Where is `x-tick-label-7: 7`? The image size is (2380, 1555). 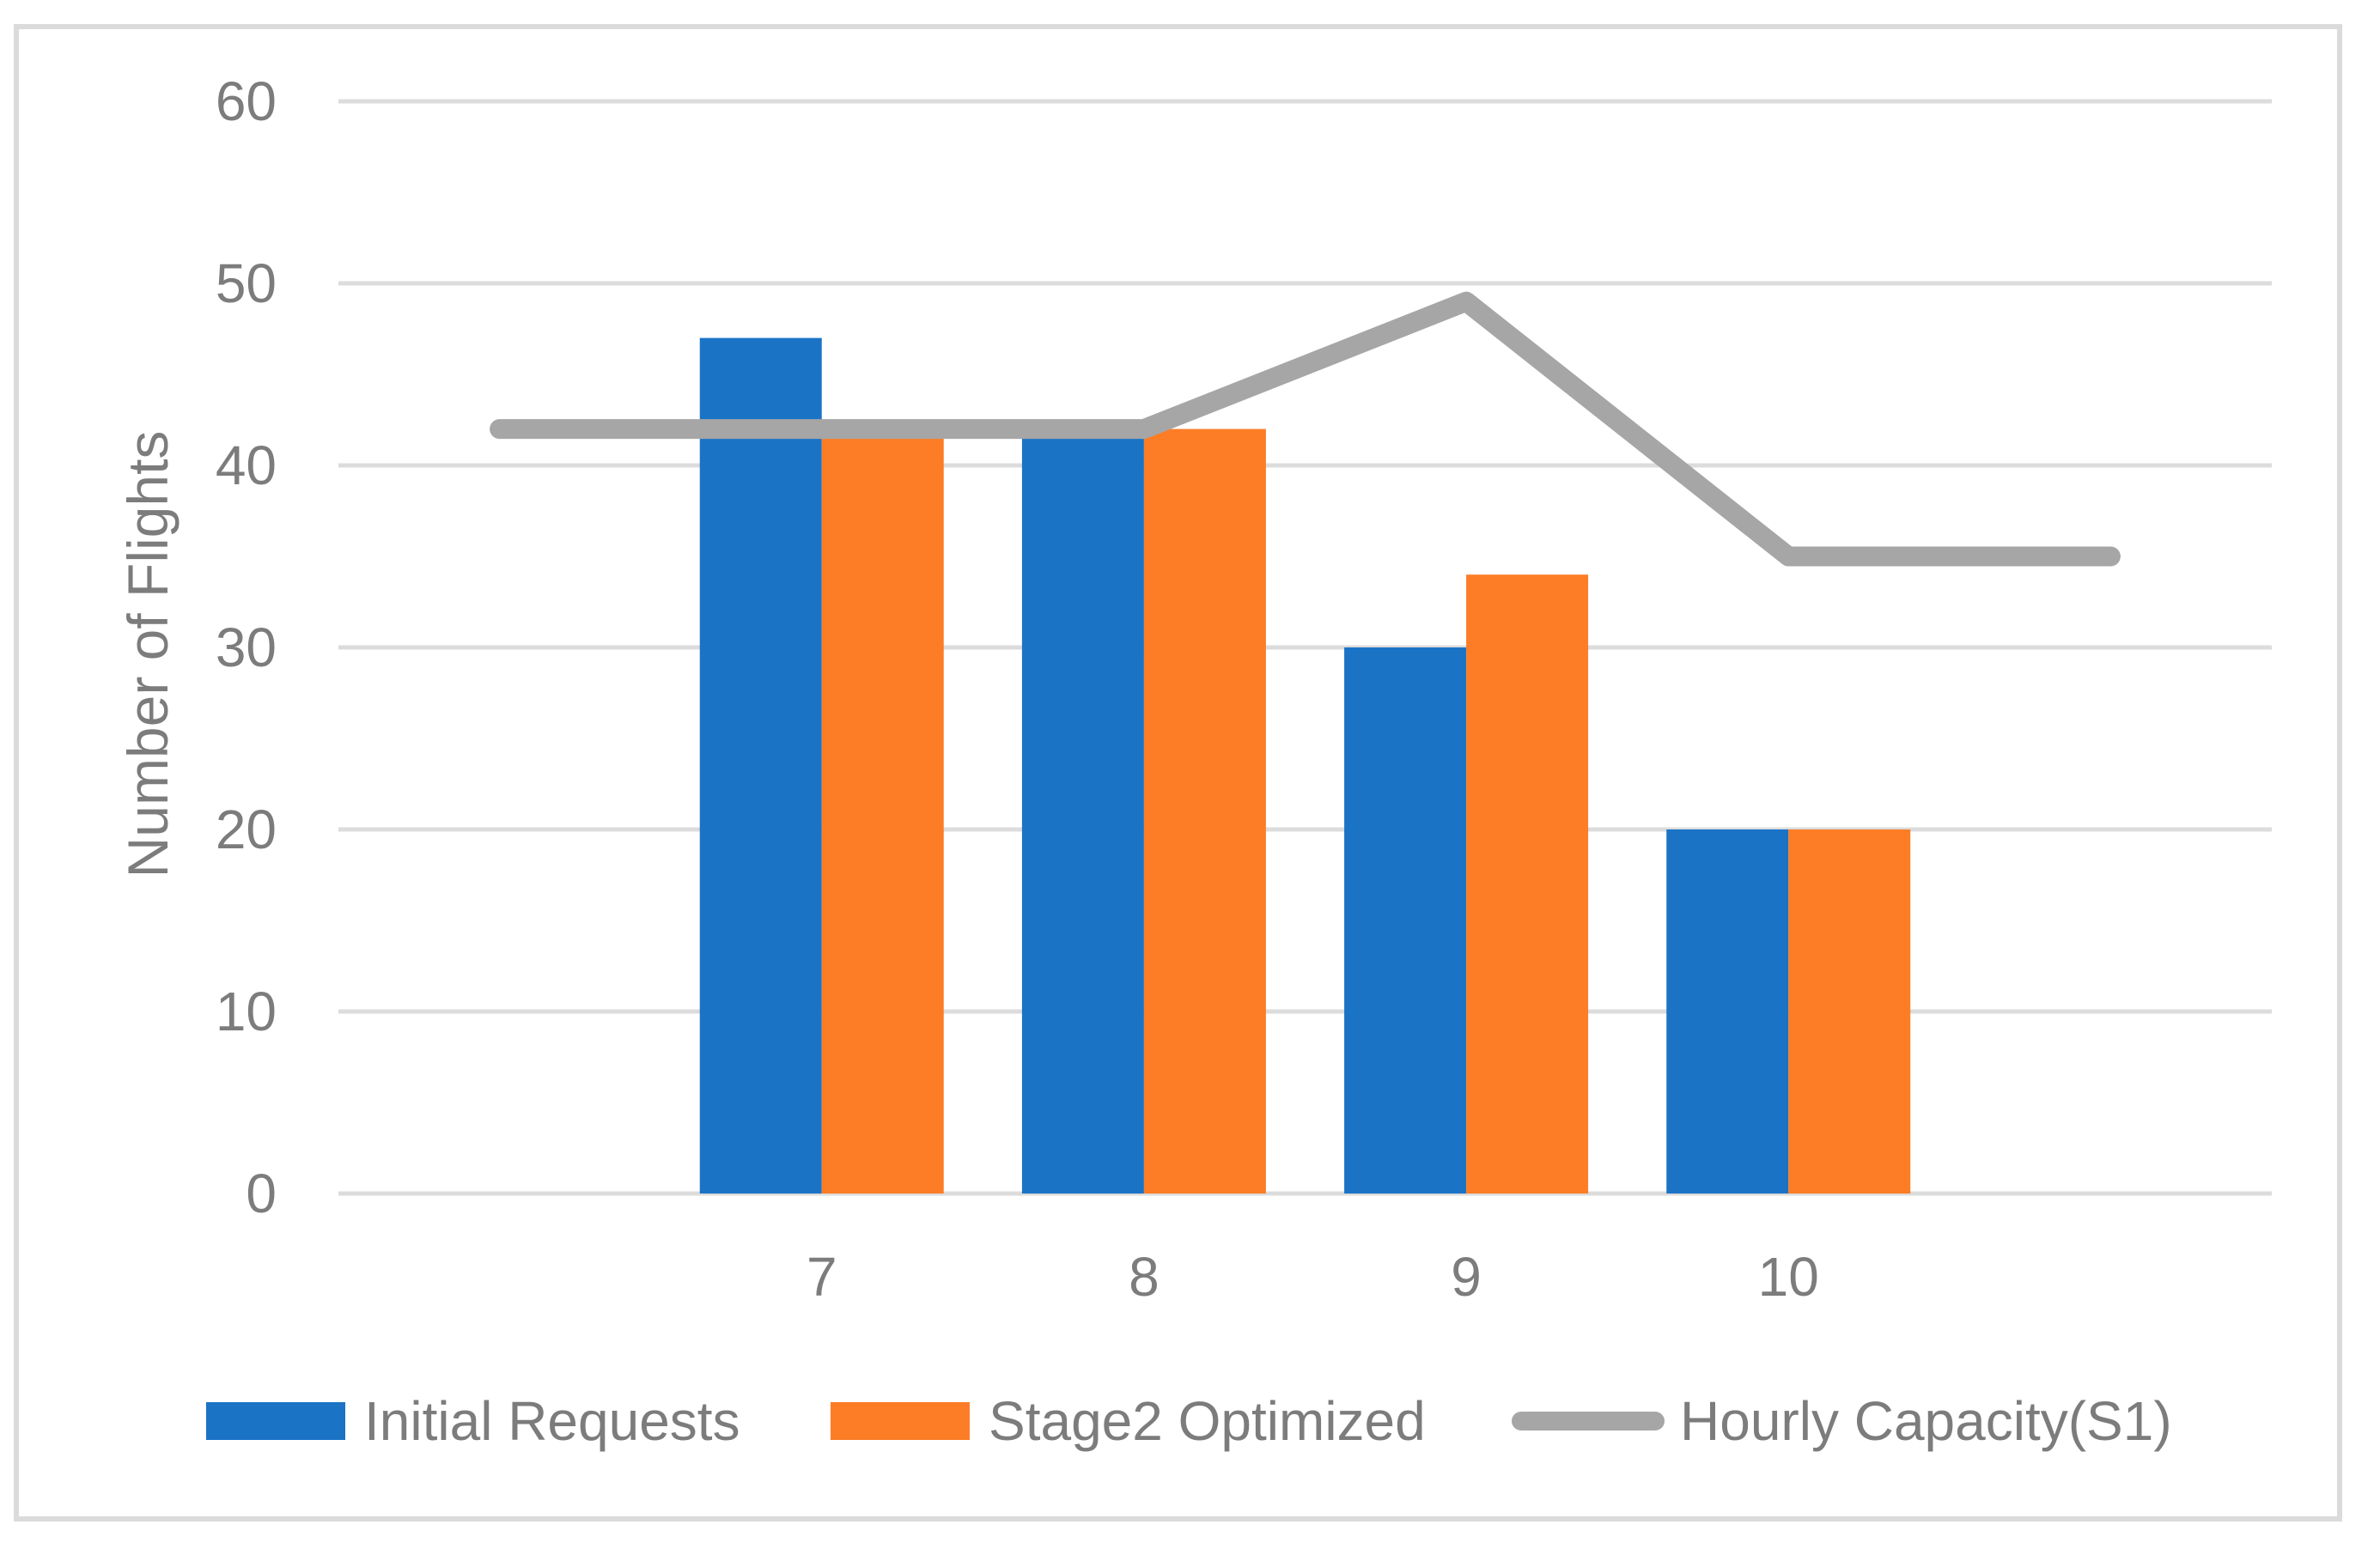 x-tick-label-7: 7 is located at coordinates (822, 1277).